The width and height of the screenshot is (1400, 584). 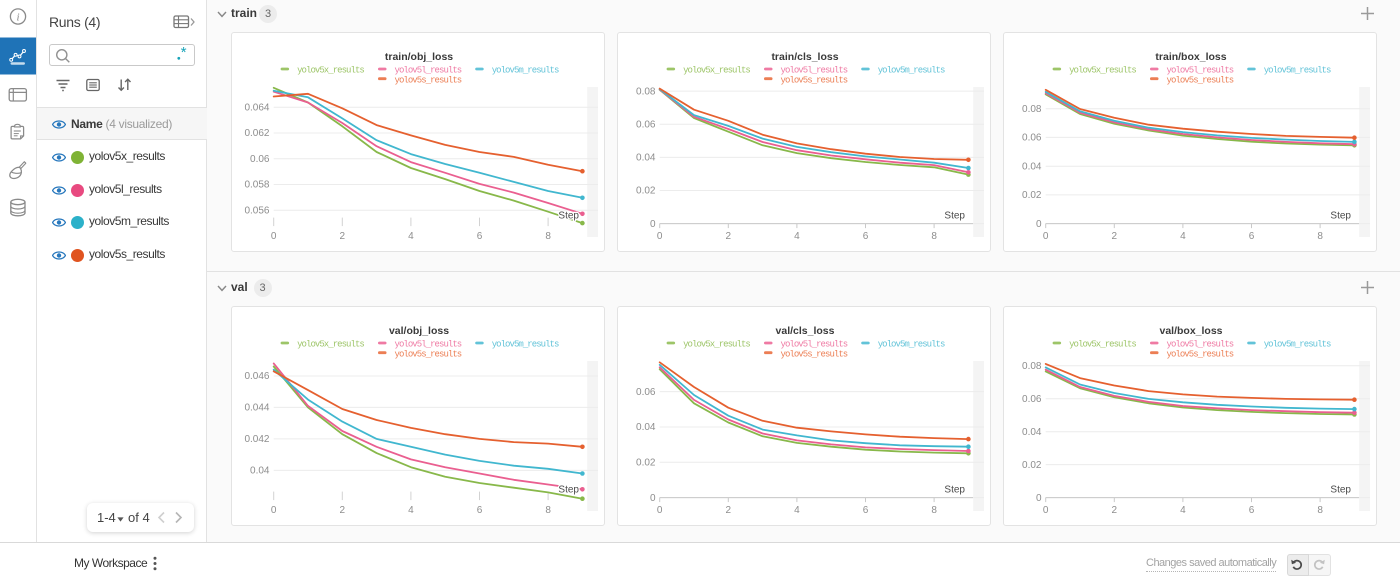 I want to click on svg-text: 0.064, so click(x=256, y=107).